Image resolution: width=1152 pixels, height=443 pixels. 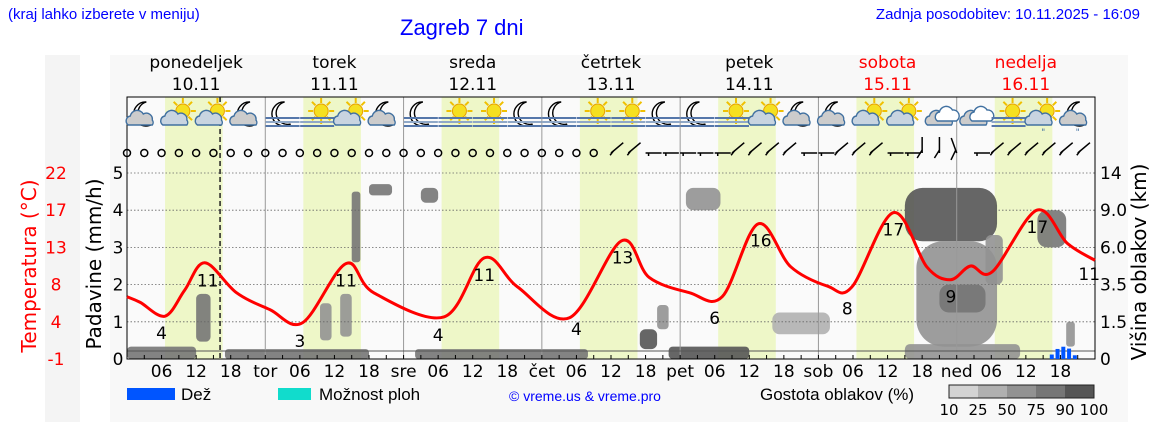 What do you see at coordinates (1139, 262) in the screenshot?
I see `cloud-height-axis-label: Višina oblakov (km)` at bounding box center [1139, 262].